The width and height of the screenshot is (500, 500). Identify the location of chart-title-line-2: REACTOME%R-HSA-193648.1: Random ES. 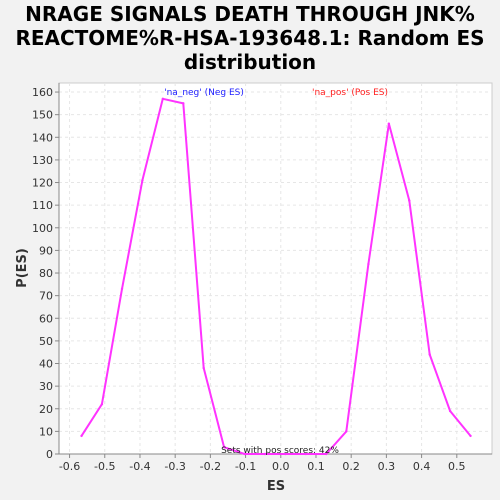
(250, 38).